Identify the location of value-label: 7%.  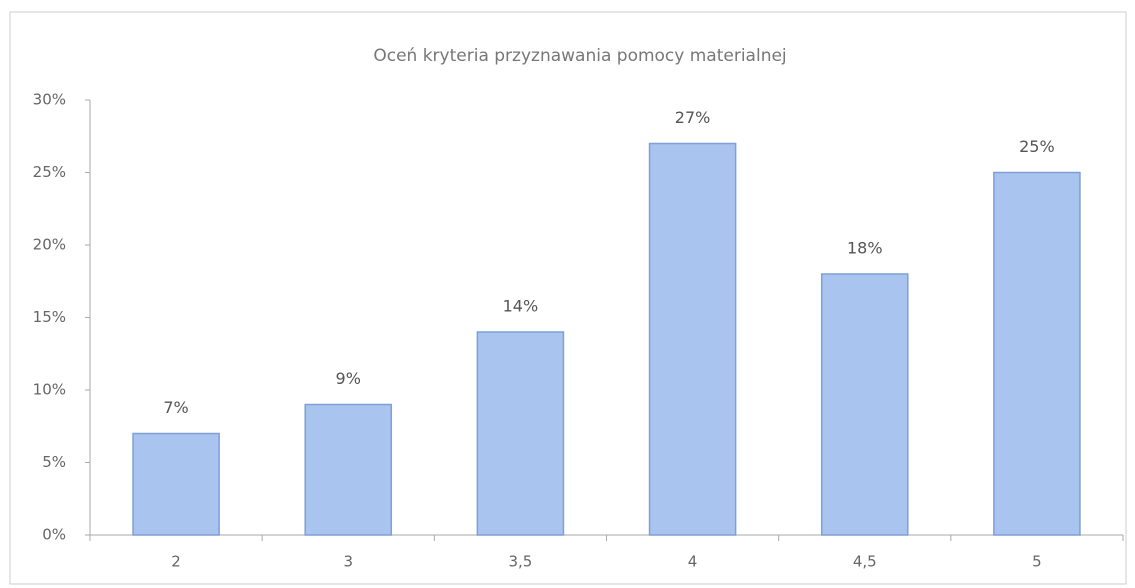
(175, 407).